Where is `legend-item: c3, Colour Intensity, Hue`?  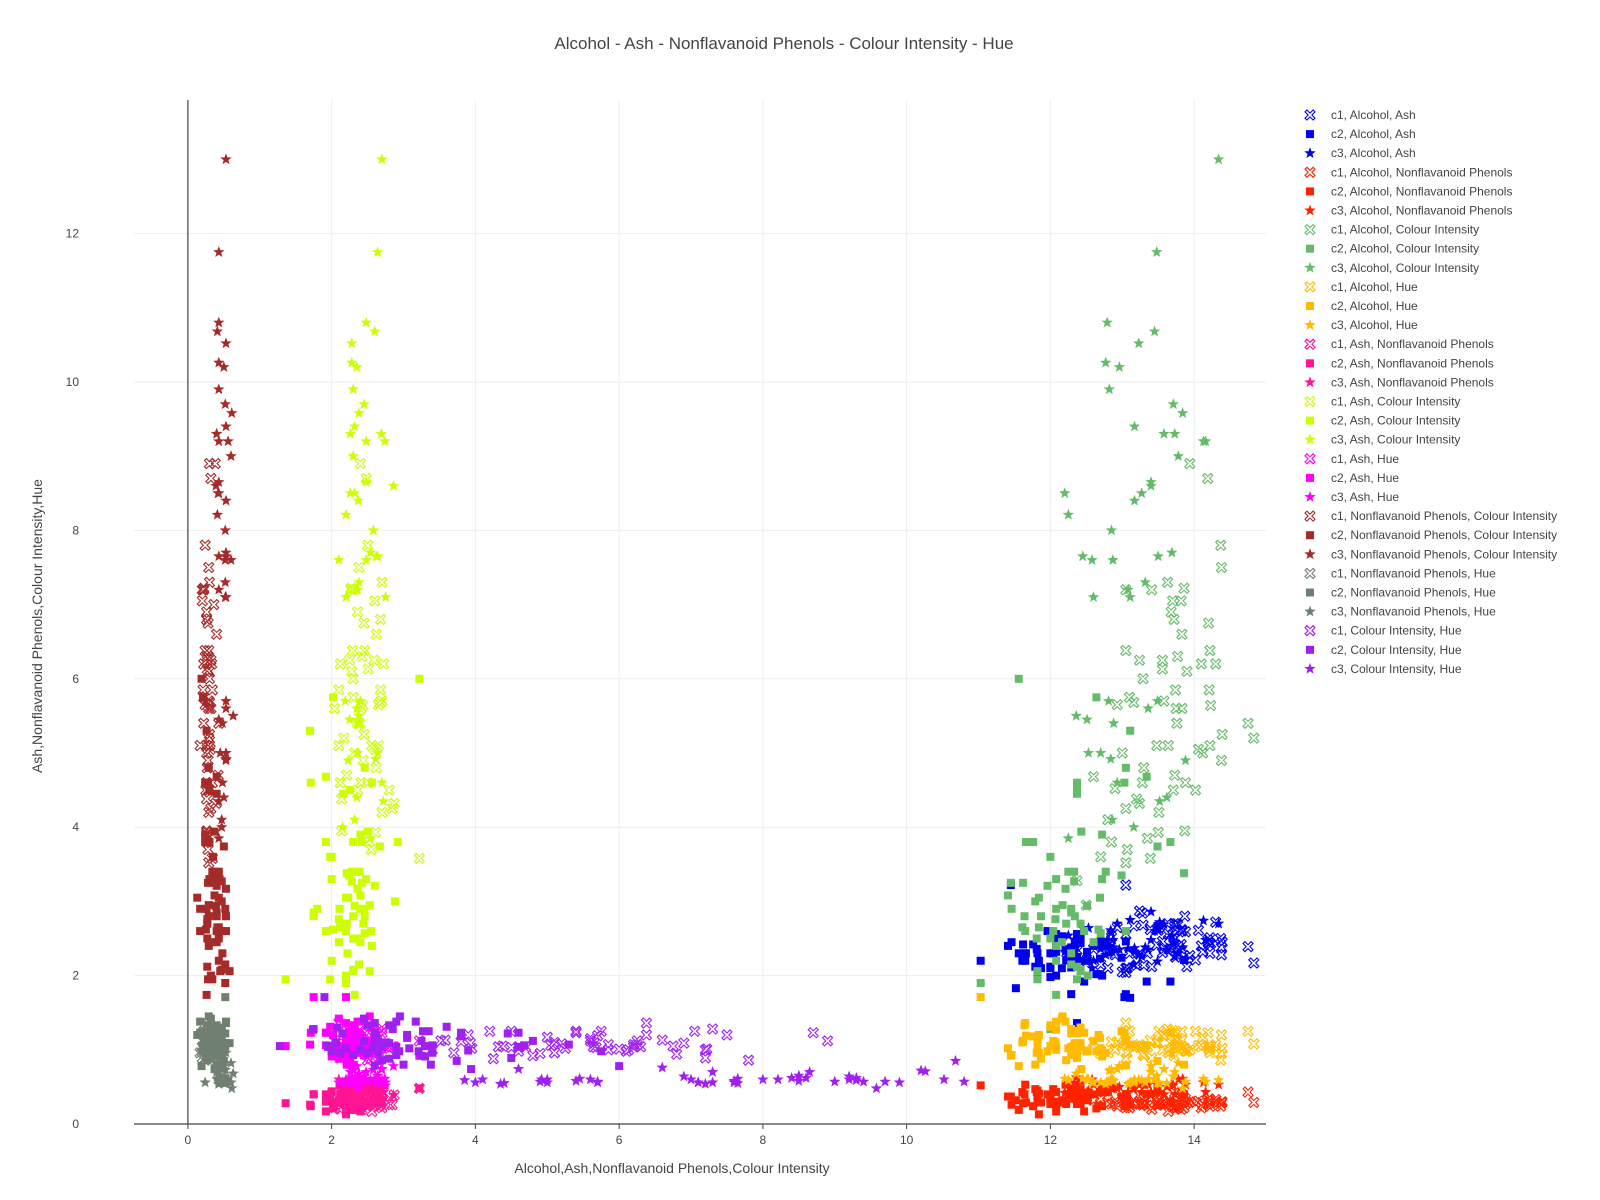 legend-item: c3, Colour Intensity, Hue is located at coordinates (1383, 669).